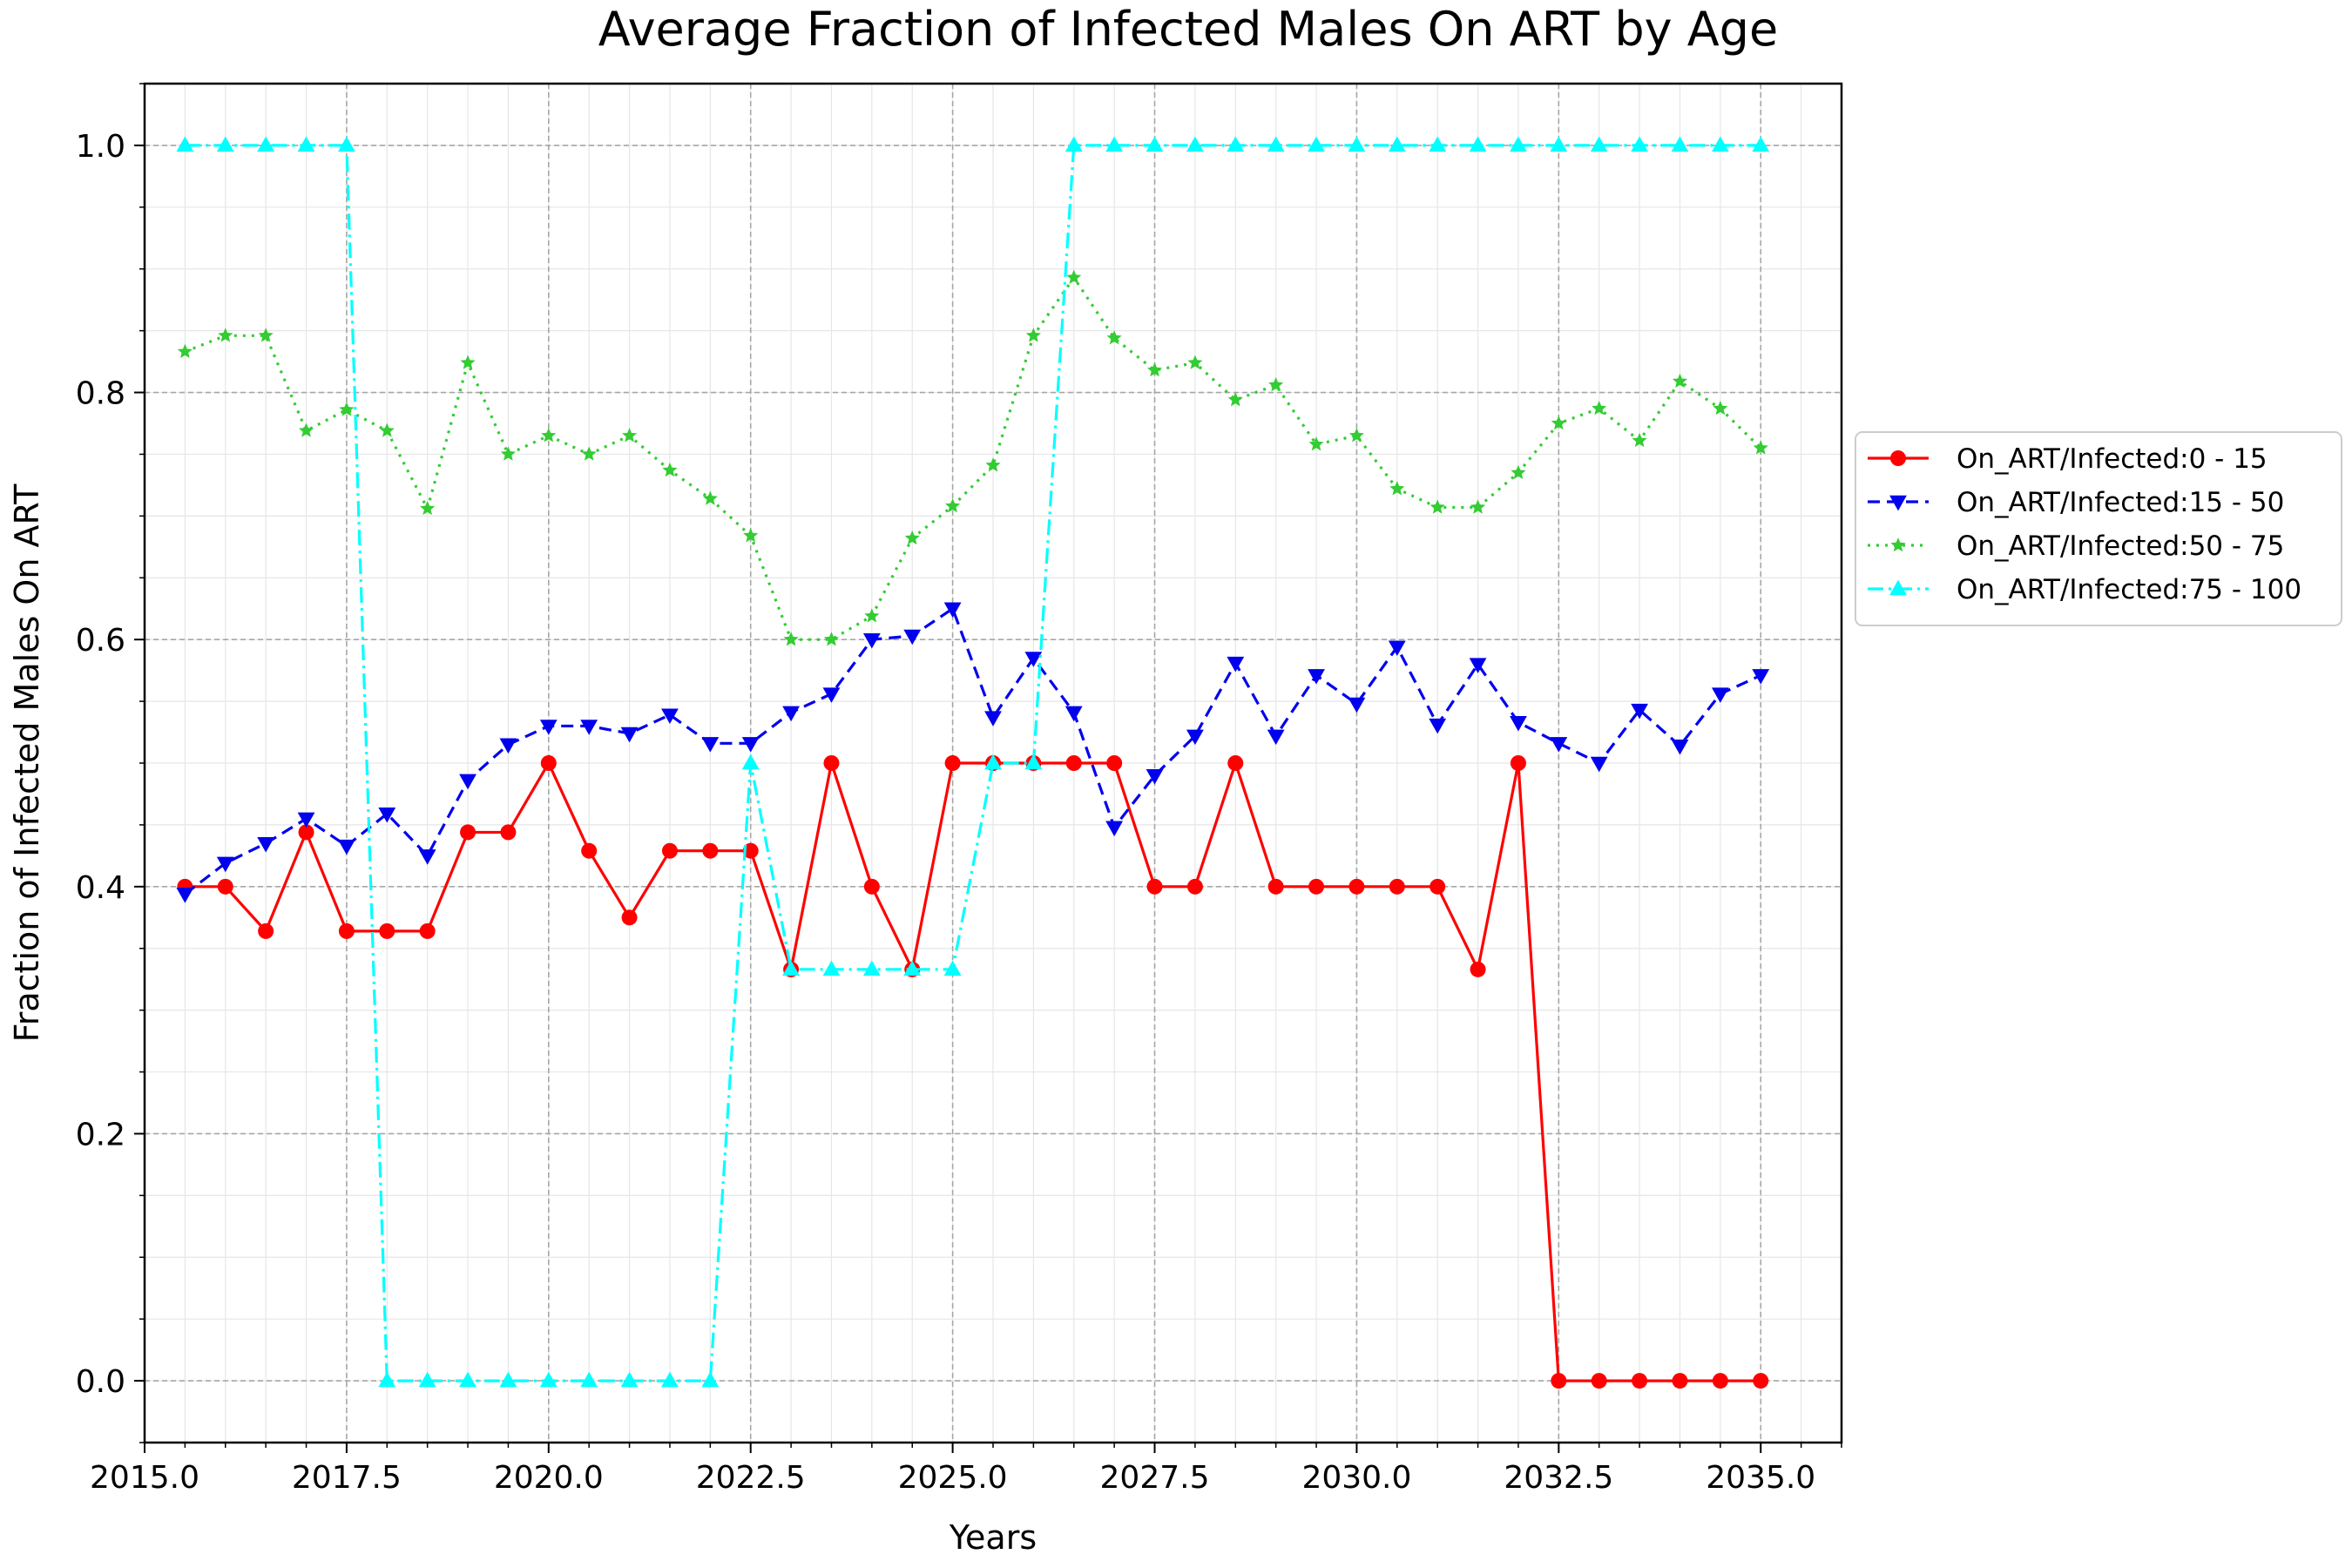 This screenshot has height=1568, width=2352. Describe the element at coordinates (101, 641) in the screenshot. I see `y-tick-label: 0.6` at that location.